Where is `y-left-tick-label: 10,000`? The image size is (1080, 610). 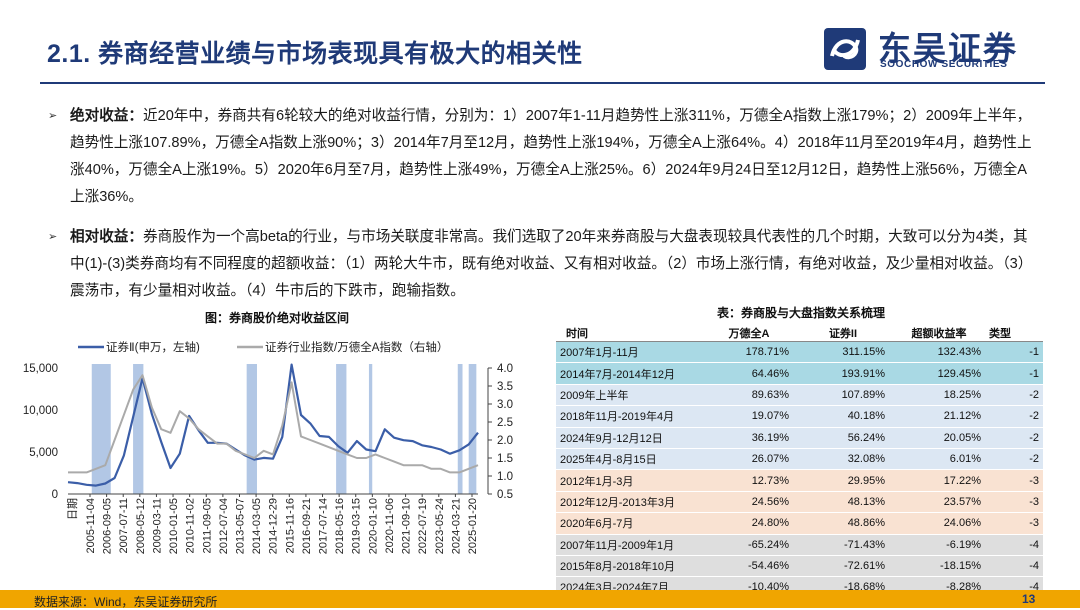 y-left-tick-label: 10,000 is located at coordinates (40, 411).